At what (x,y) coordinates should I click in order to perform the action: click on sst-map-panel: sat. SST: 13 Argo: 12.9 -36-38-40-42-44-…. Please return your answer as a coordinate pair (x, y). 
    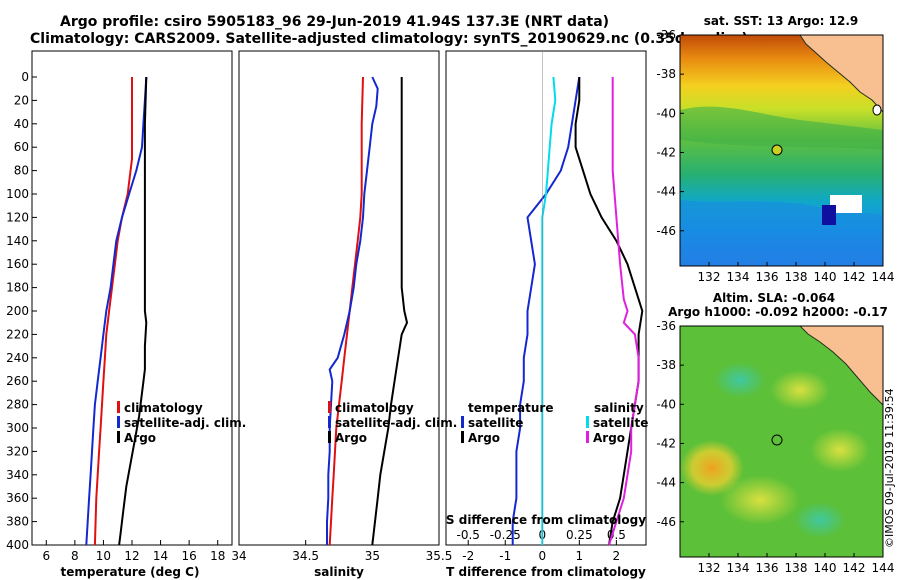
    Looking at the image, I should click on (775, 149).